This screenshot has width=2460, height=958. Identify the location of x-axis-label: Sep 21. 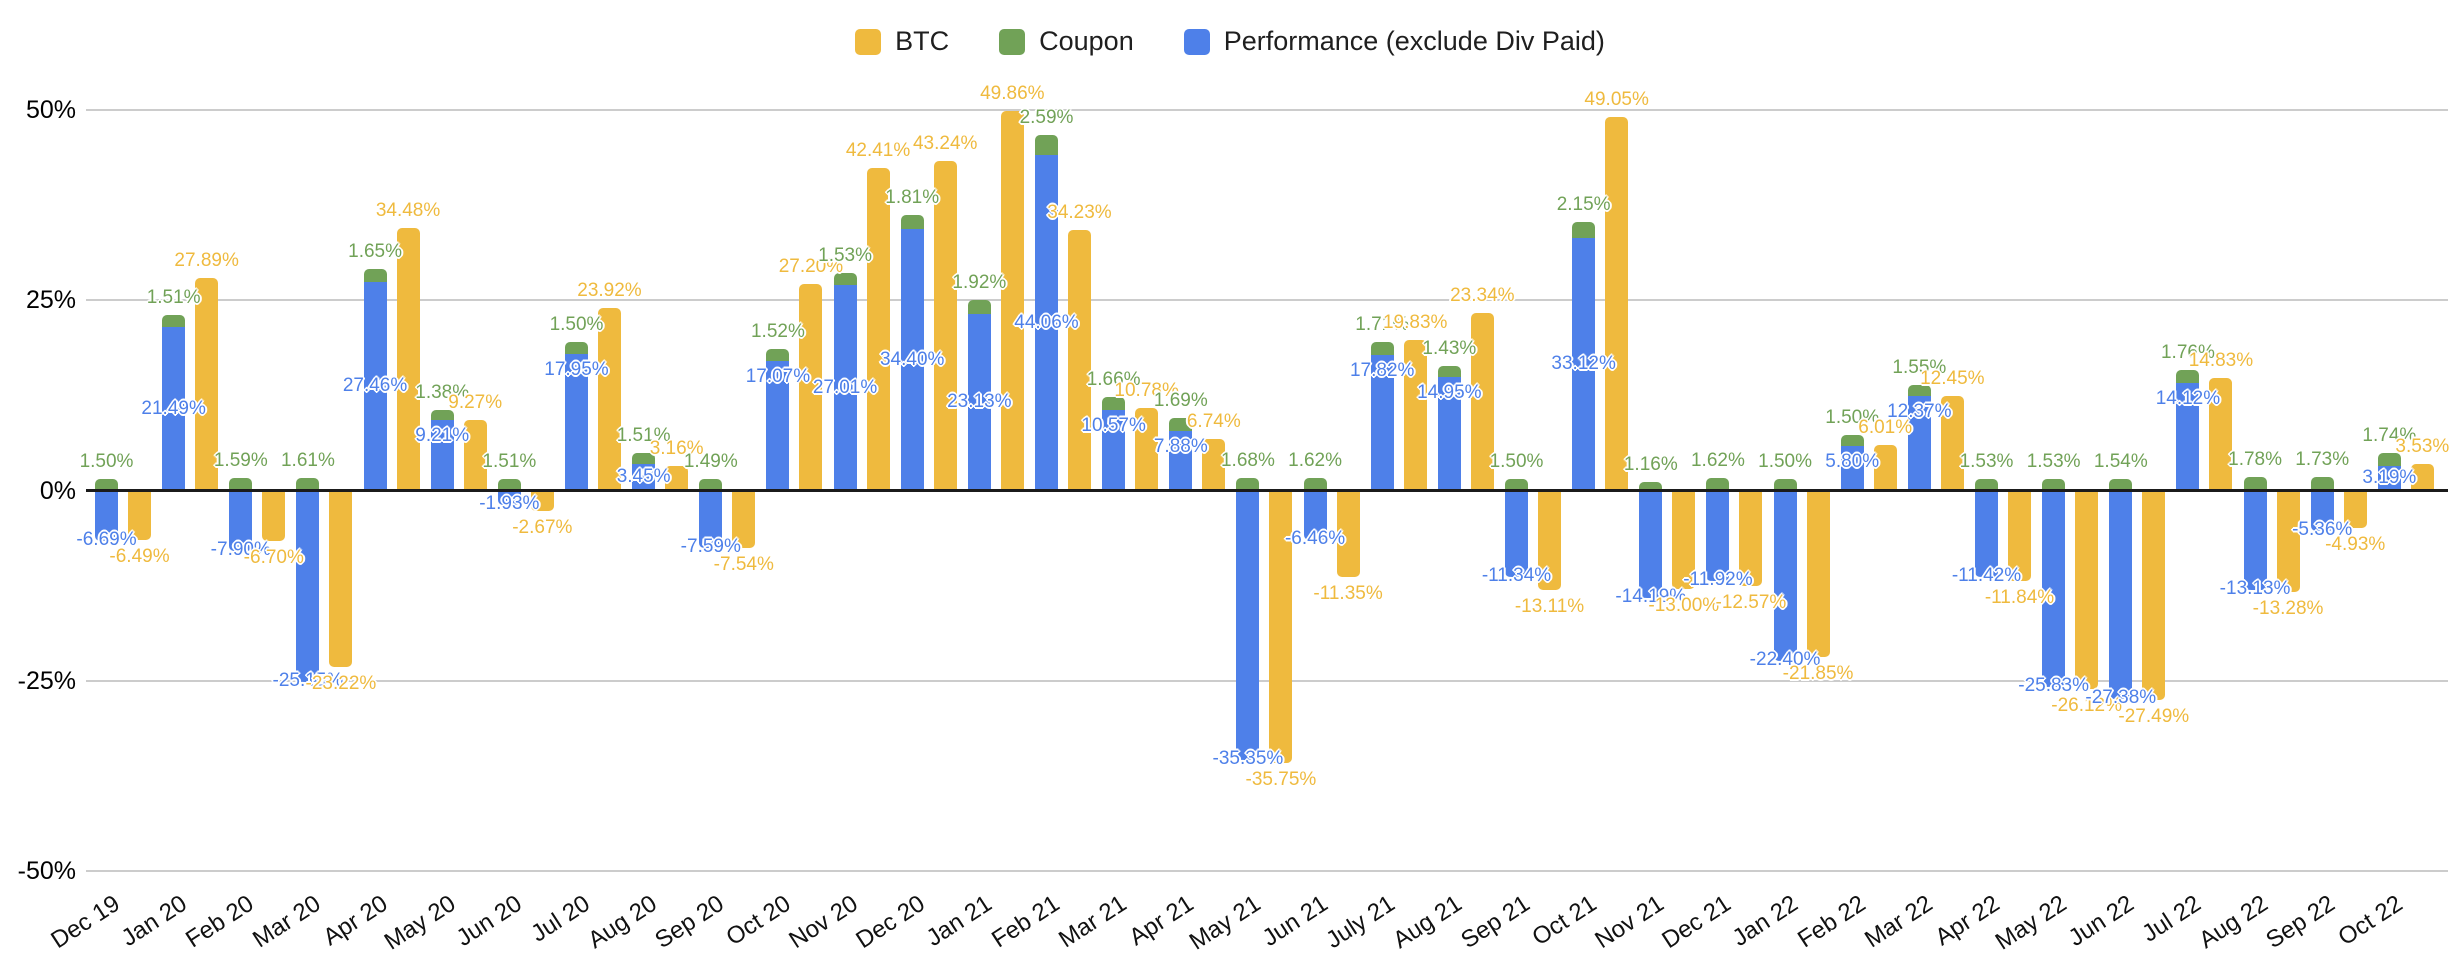
(1495, 922).